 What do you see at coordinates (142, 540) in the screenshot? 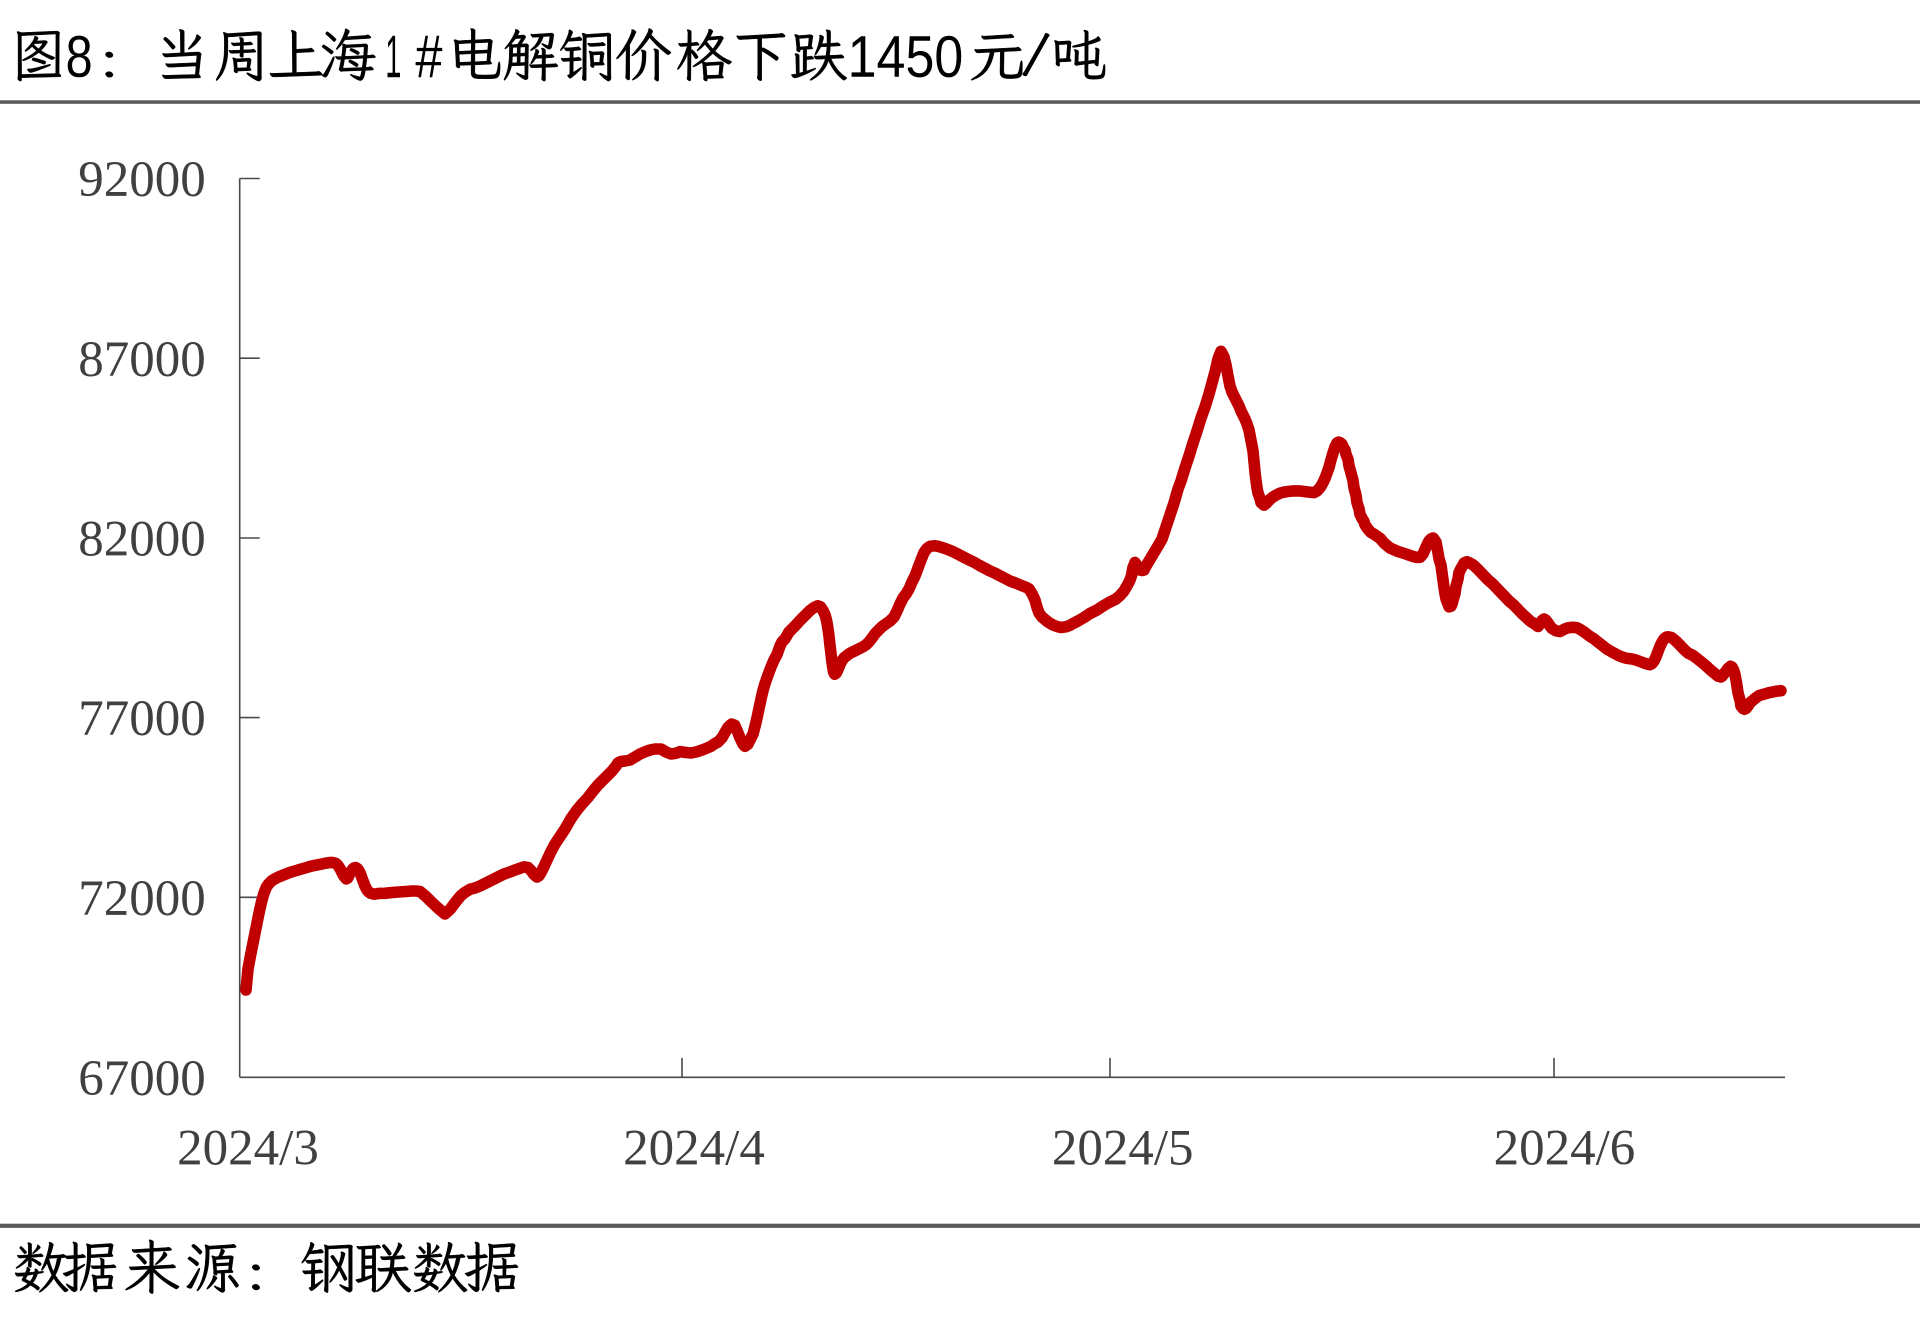
I see `svg-text: 82000` at bounding box center [142, 540].